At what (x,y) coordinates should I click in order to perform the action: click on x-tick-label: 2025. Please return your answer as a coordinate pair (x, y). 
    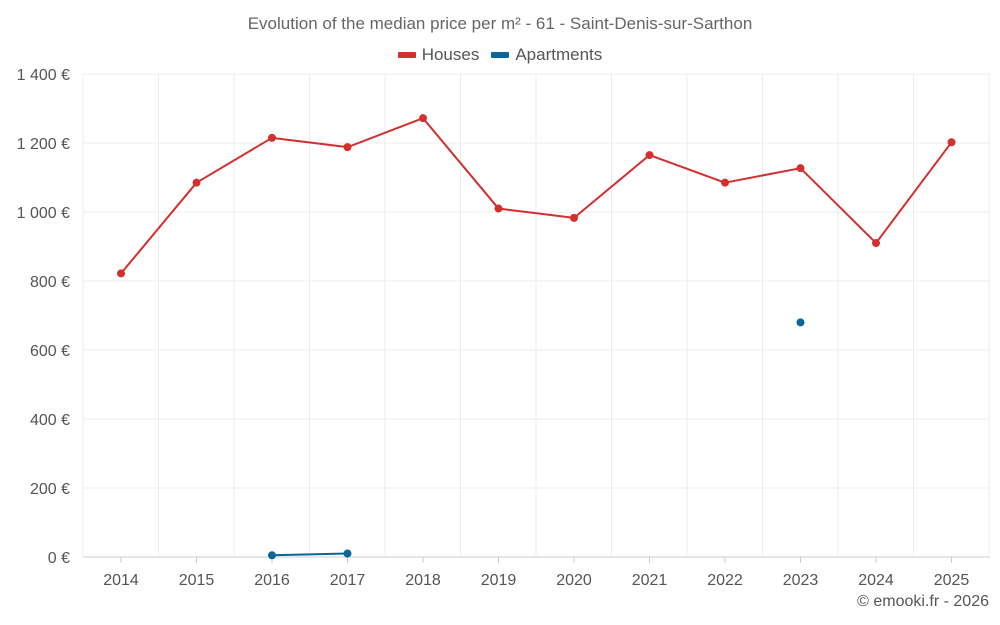
    Looking at the image, I should click on (952, 580).